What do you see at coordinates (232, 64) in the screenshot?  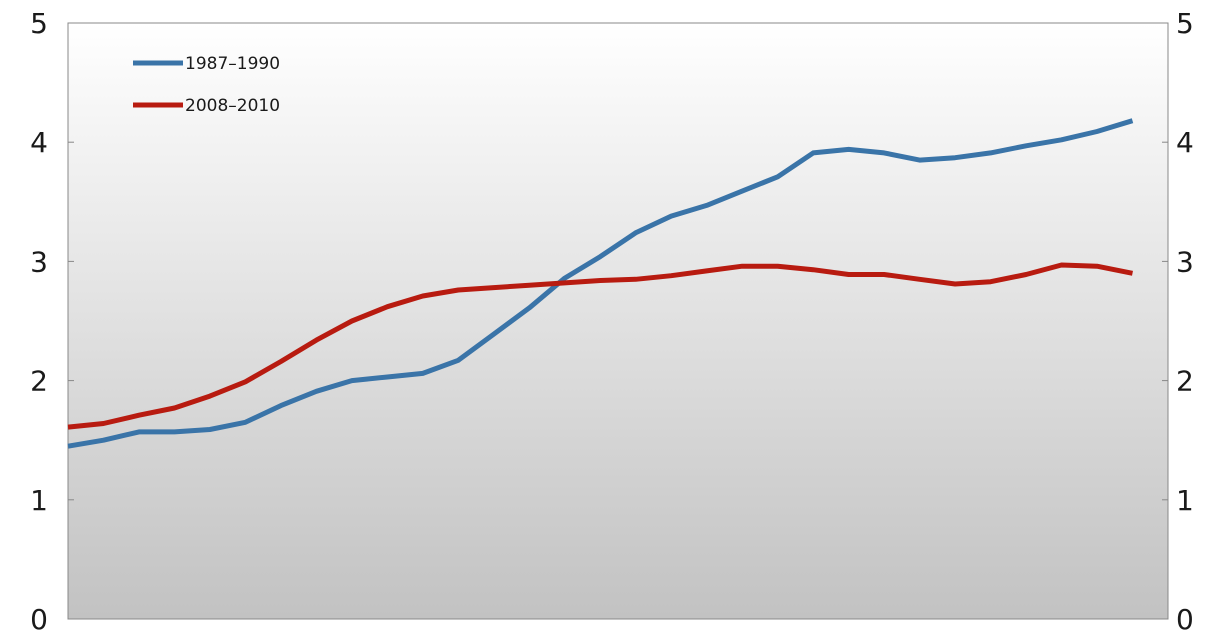 I see `legend-label-1: 1987–1990` at bounding box center [232, 64].